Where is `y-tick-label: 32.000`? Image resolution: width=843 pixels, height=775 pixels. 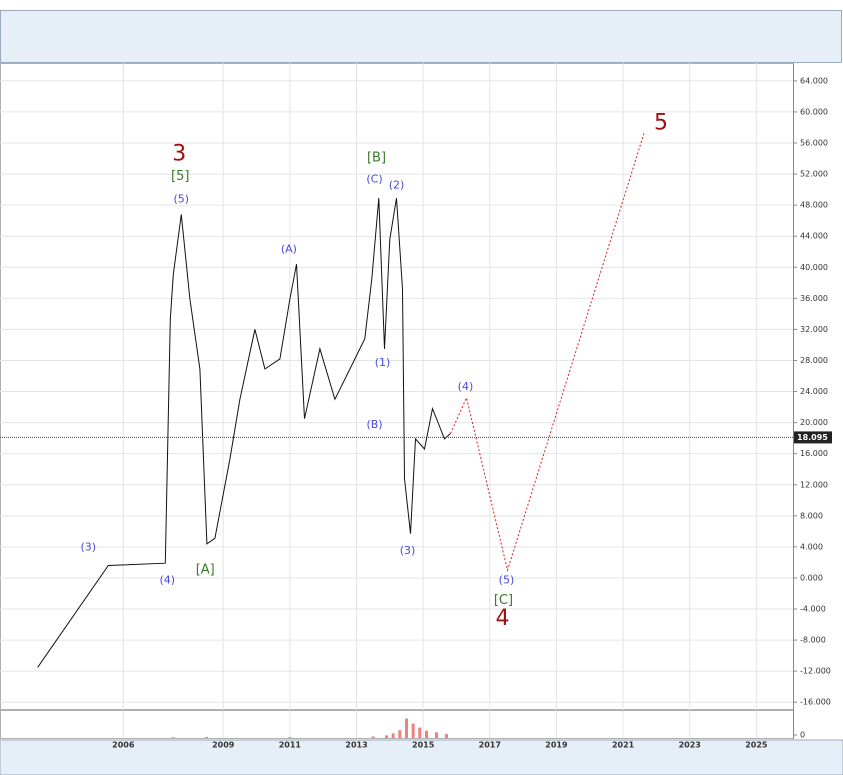 y-tick-label: 32.000 is located at coordinates (814, 329).